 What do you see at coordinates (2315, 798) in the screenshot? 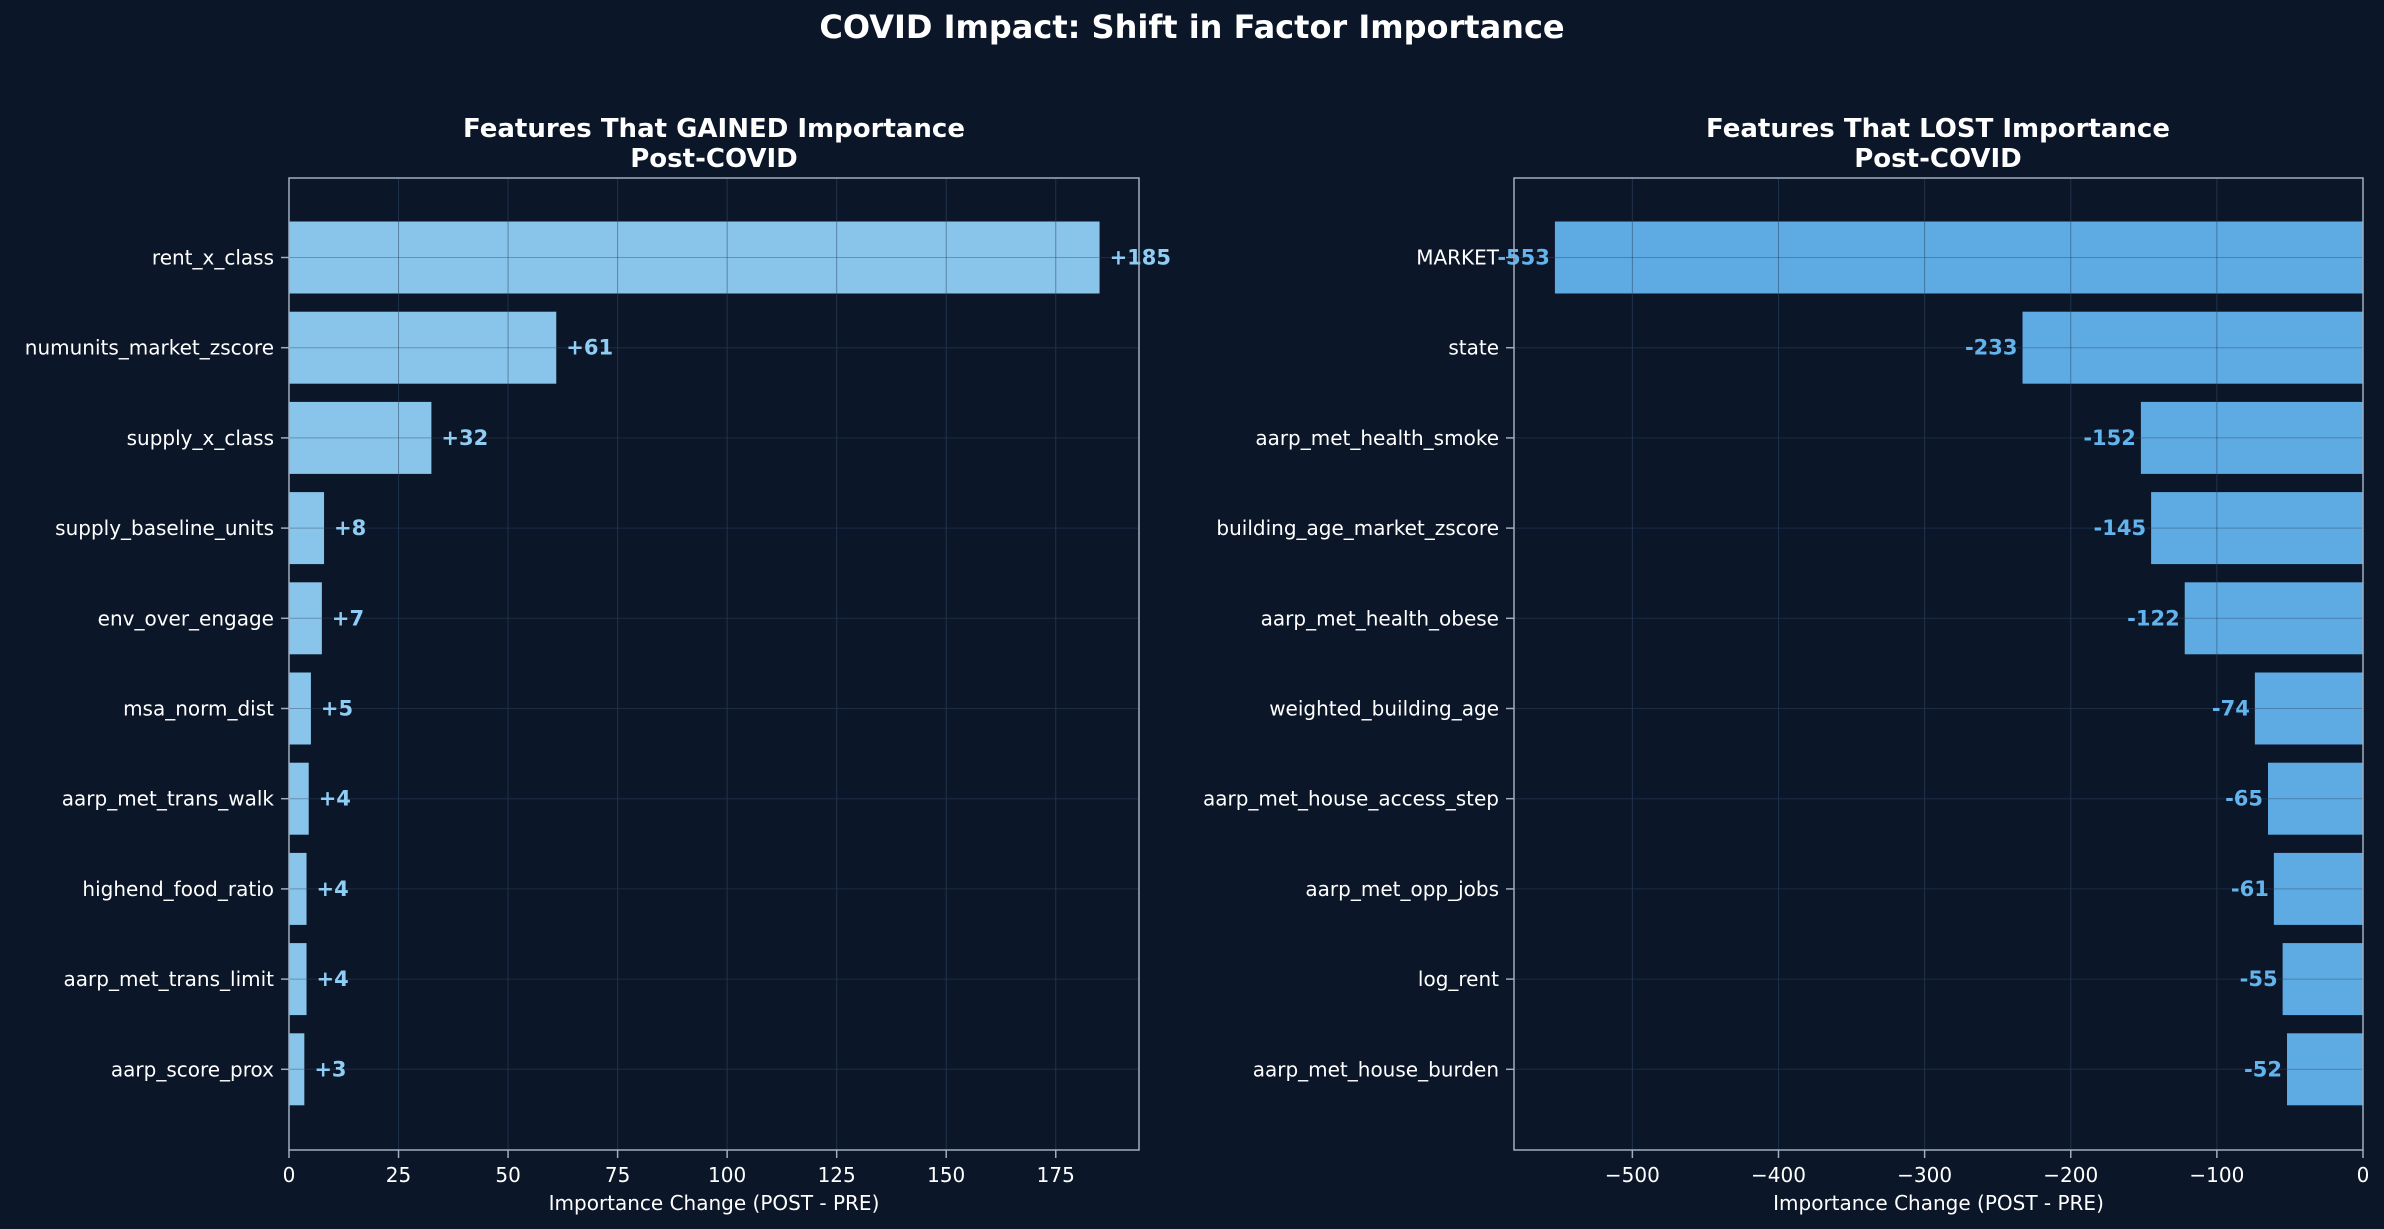
I see `bar-aarp_met_house_access_step` at bounding box center [2315, 798].